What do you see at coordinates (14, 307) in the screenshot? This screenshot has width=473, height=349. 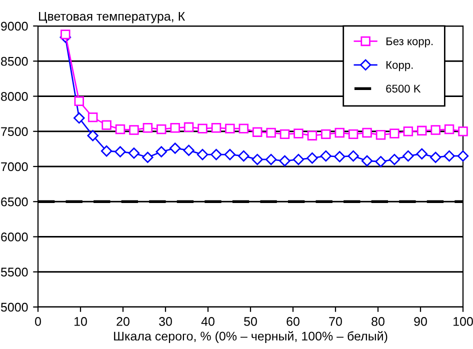 I see `y-tick-label: 5000` at bounding box center [14, 307].